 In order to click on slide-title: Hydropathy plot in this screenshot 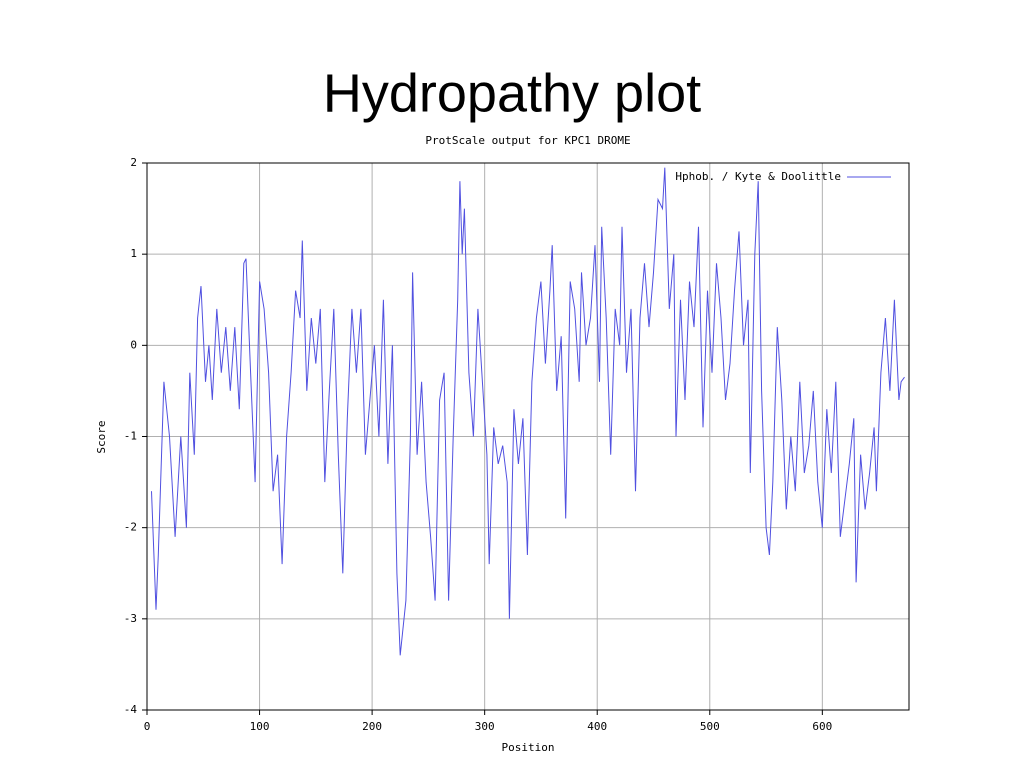, I will do `click(512, 93)`.